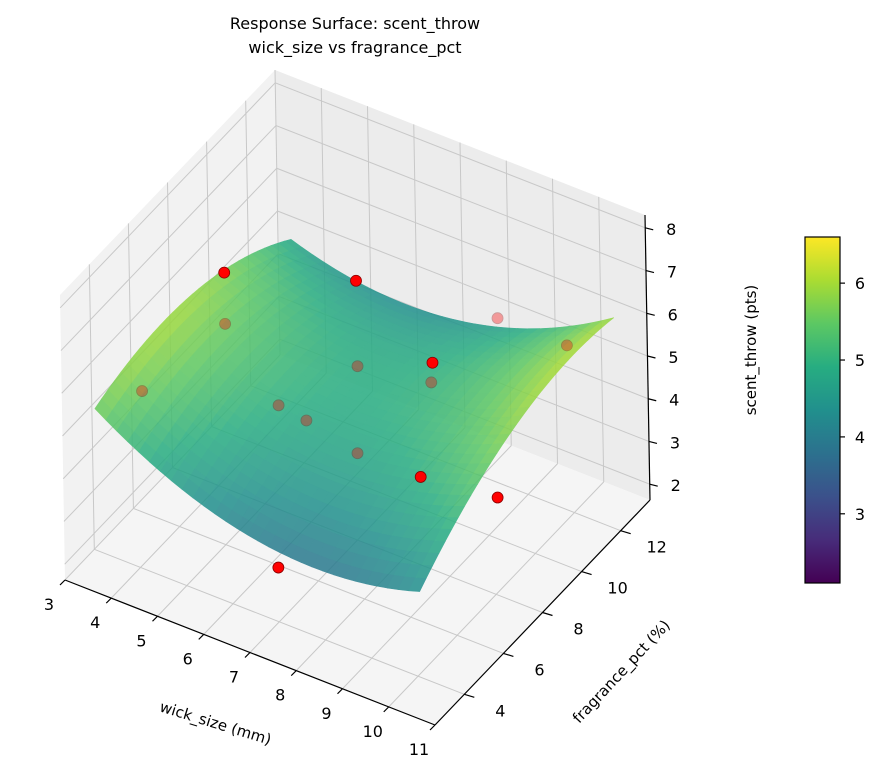  Describe the element at coordinates (676, 485) in the screenshot. I see `z-tick-label: 2` at that location.